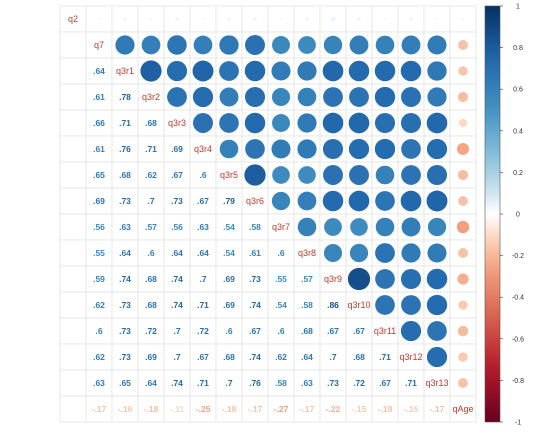  What do you see at coordinates (492, 214) in the screenshot?
I see `colorbar-gradient` at bounding box center [492, 214].